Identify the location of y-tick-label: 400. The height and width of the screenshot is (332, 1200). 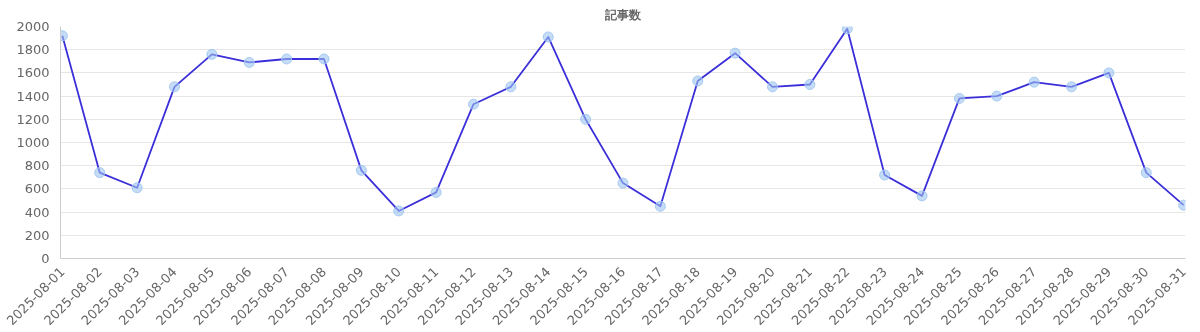
(37, 212).